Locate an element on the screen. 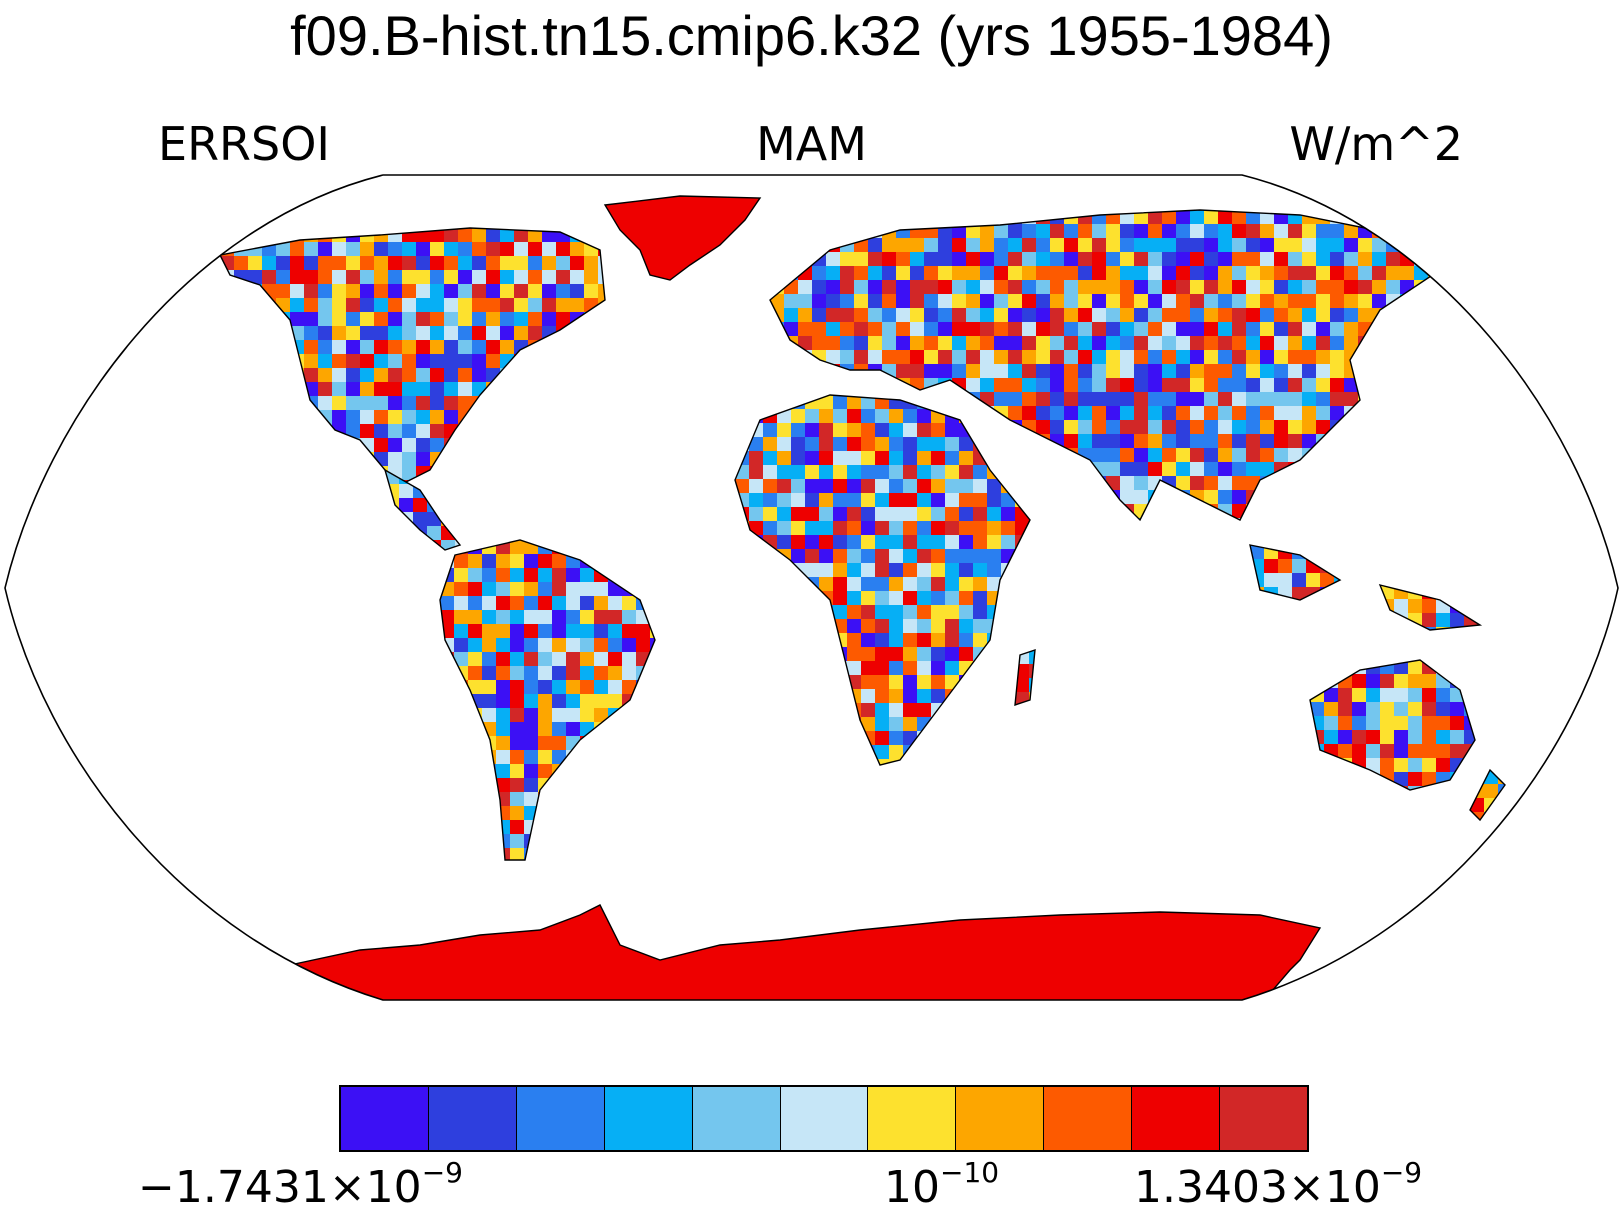 This screenshot has width=1623, height=1223. colorbar is located at coordinates (824, 1118).